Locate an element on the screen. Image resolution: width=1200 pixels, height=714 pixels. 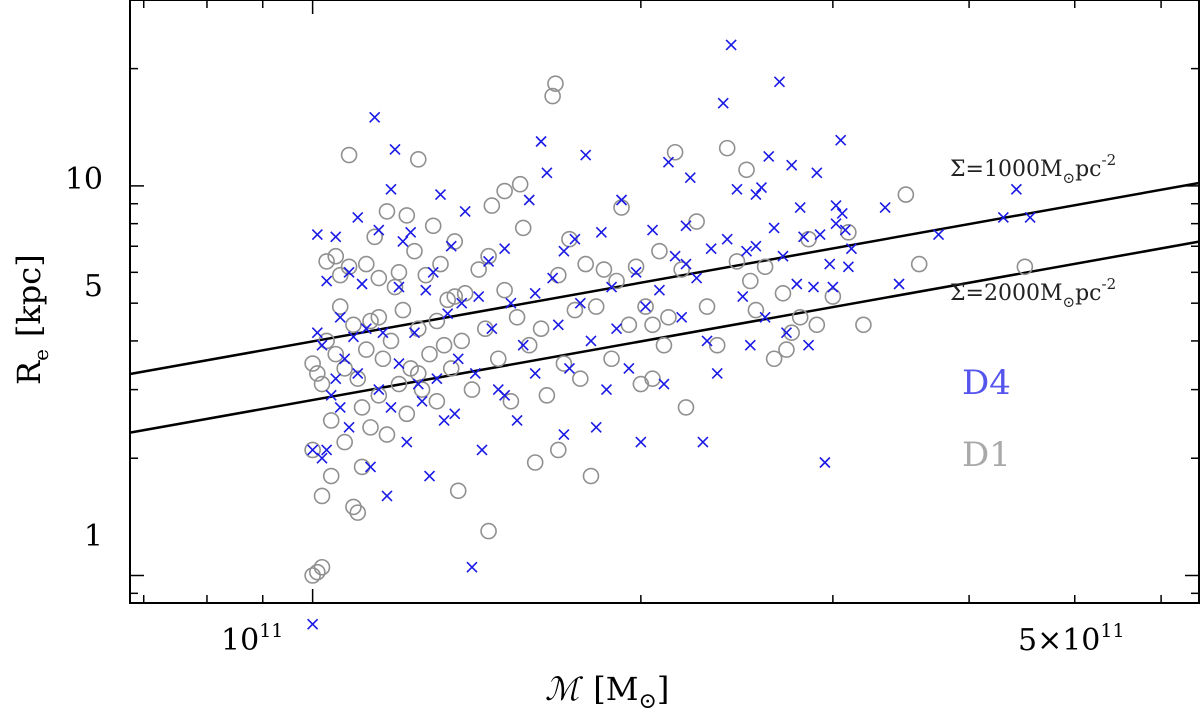
legend-d4: D4 is located at coordinates (986, 383).